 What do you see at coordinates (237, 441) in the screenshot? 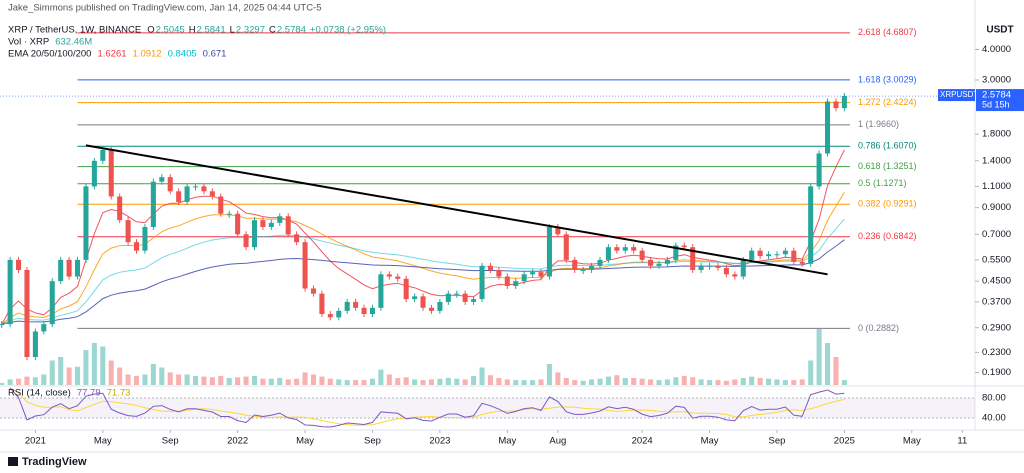
I see `x-tick-label: 2022` at bounding box center [237, 441].